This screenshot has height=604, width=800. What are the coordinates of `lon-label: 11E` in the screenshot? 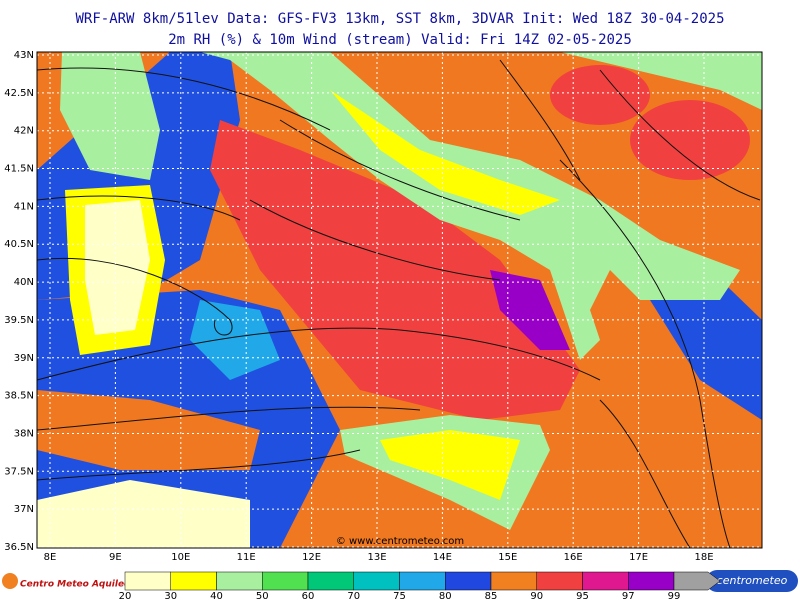 It's located at (246, 557).